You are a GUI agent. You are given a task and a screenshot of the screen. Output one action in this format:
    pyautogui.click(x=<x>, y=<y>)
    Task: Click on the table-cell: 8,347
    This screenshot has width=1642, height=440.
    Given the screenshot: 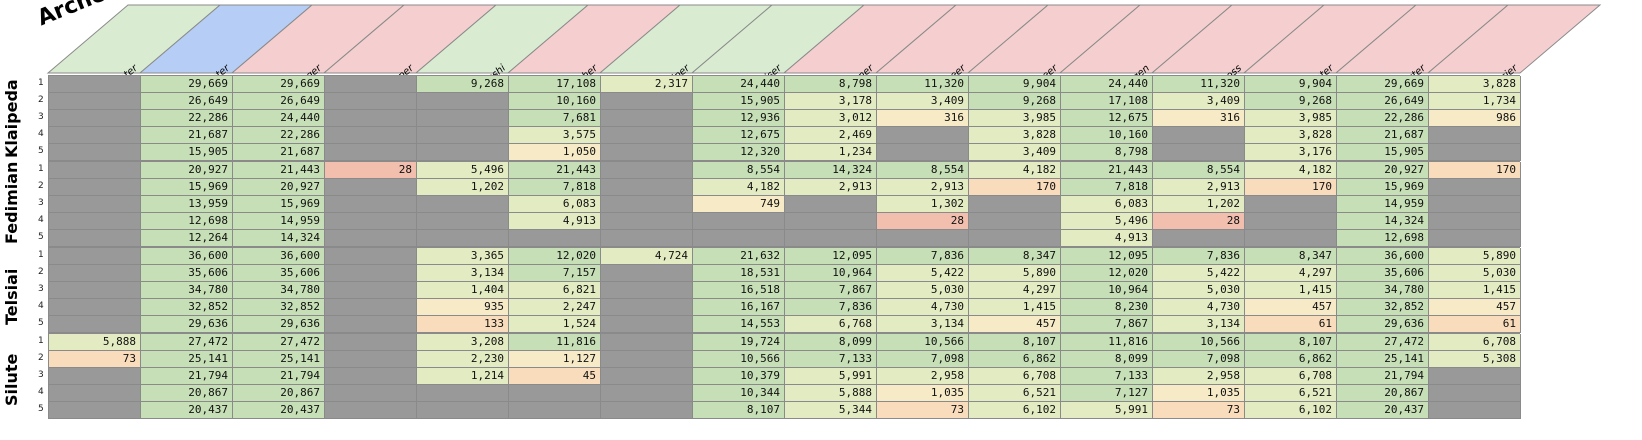 What is the action you would take?
    pyautogui.click(x=1015, y=256)
    